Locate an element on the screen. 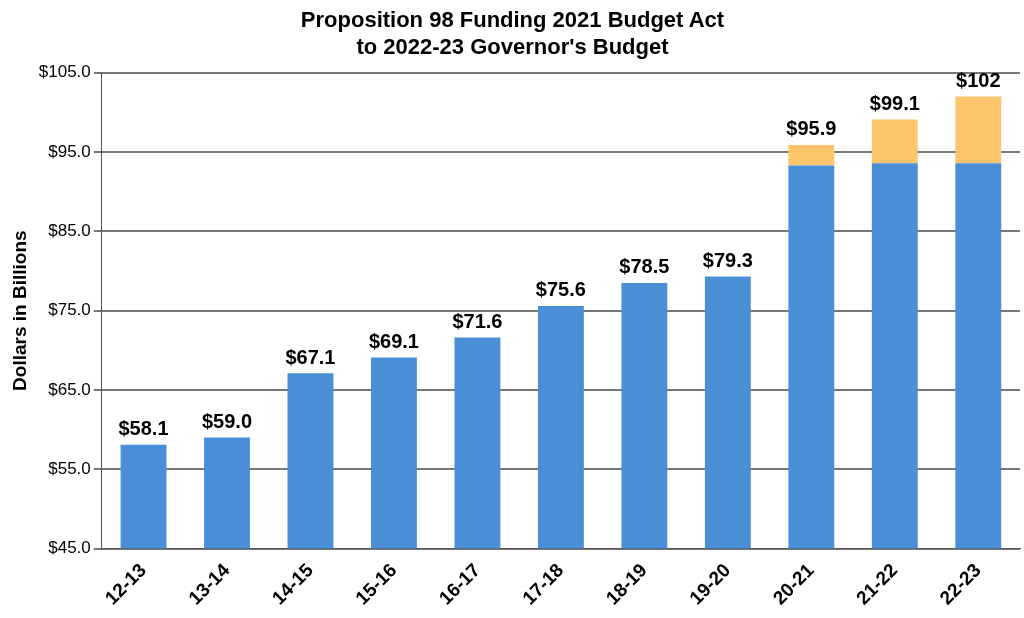 The width and height of the screenshot is (1024, 618). y-tick-label: $65.0 is located at coordinates (69, 389).